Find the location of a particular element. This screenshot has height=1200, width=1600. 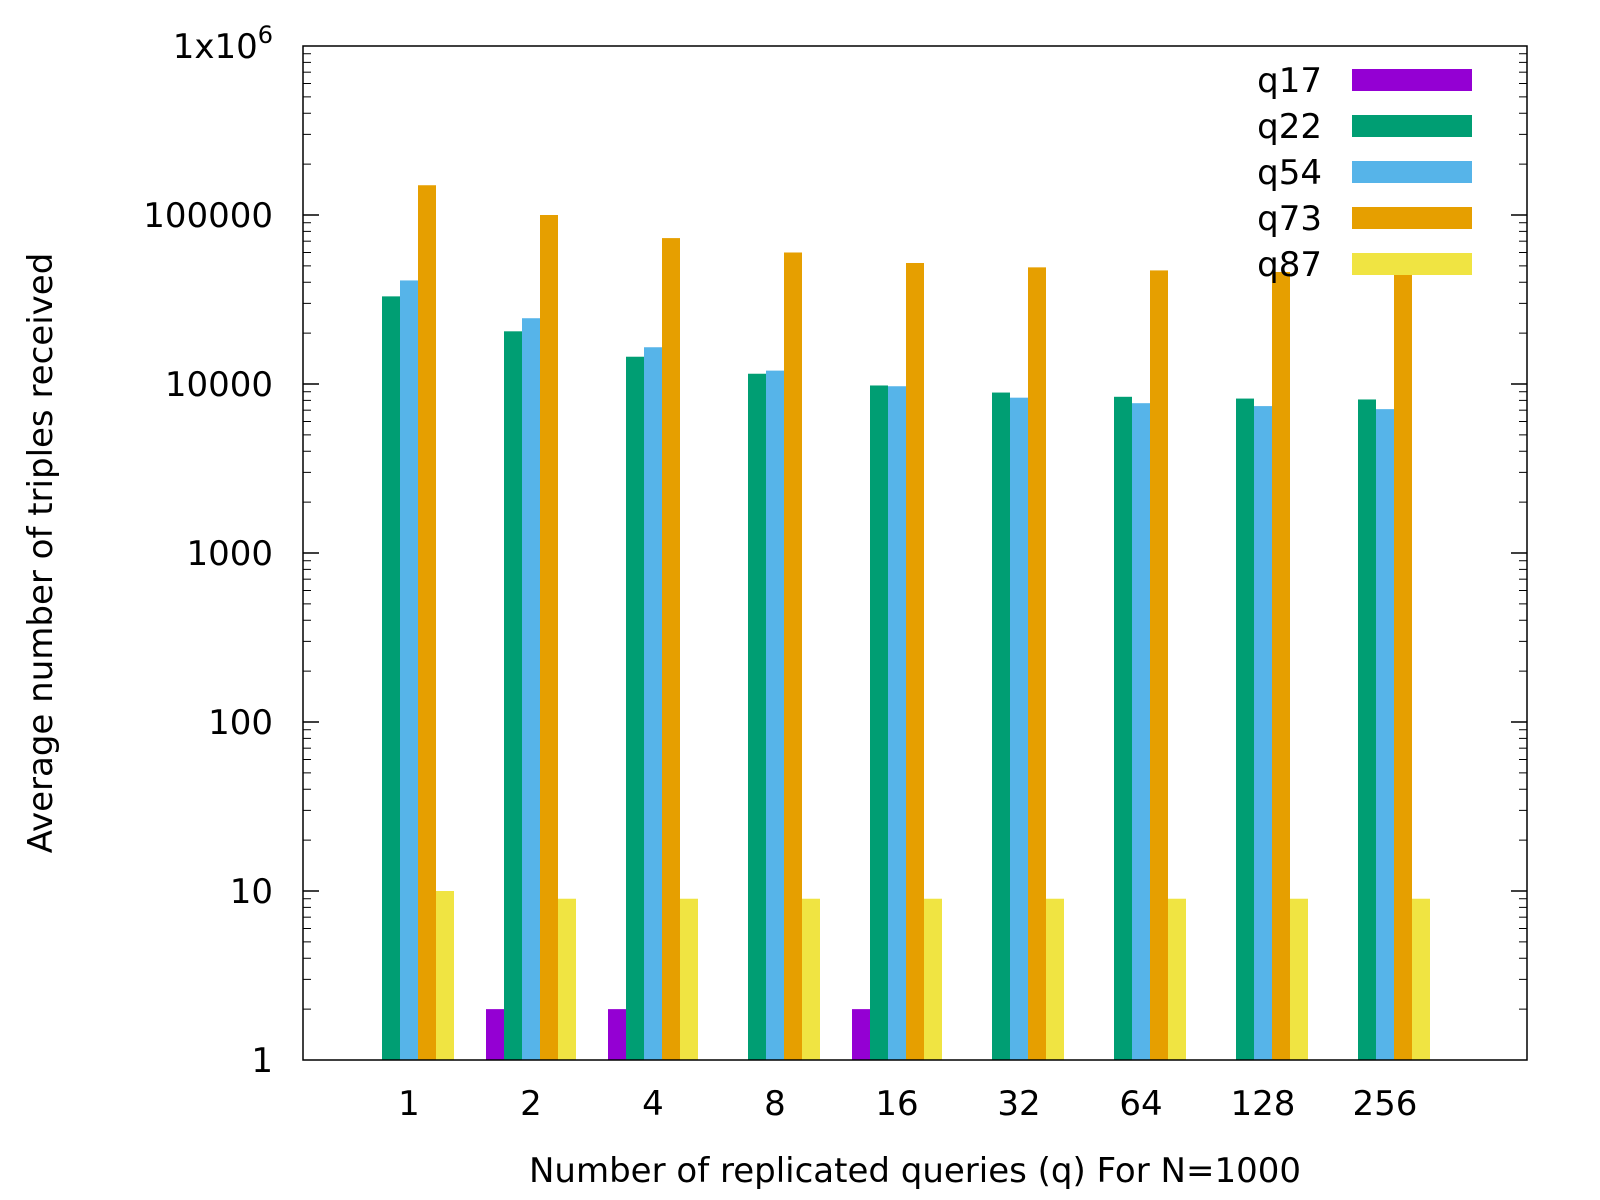

x-tick-label: 8 is located at coordinates (775, 1104).